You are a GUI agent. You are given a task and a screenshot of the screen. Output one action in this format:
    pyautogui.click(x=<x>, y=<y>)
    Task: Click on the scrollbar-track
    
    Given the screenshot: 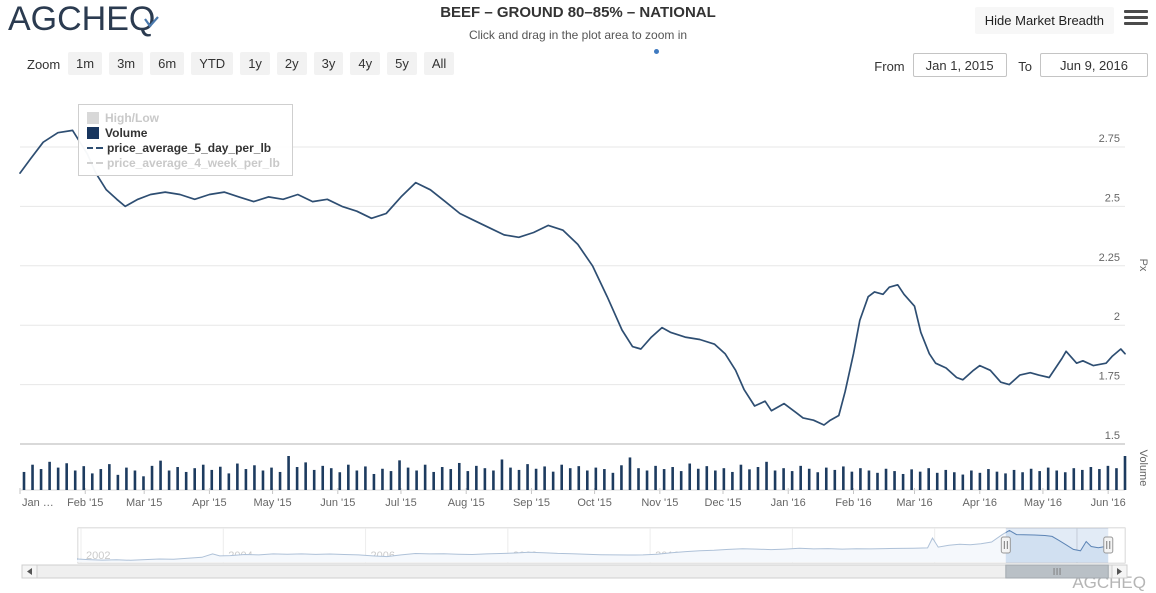 What is the action you would take?
    pyautogui.click(x=574, y=571)
    